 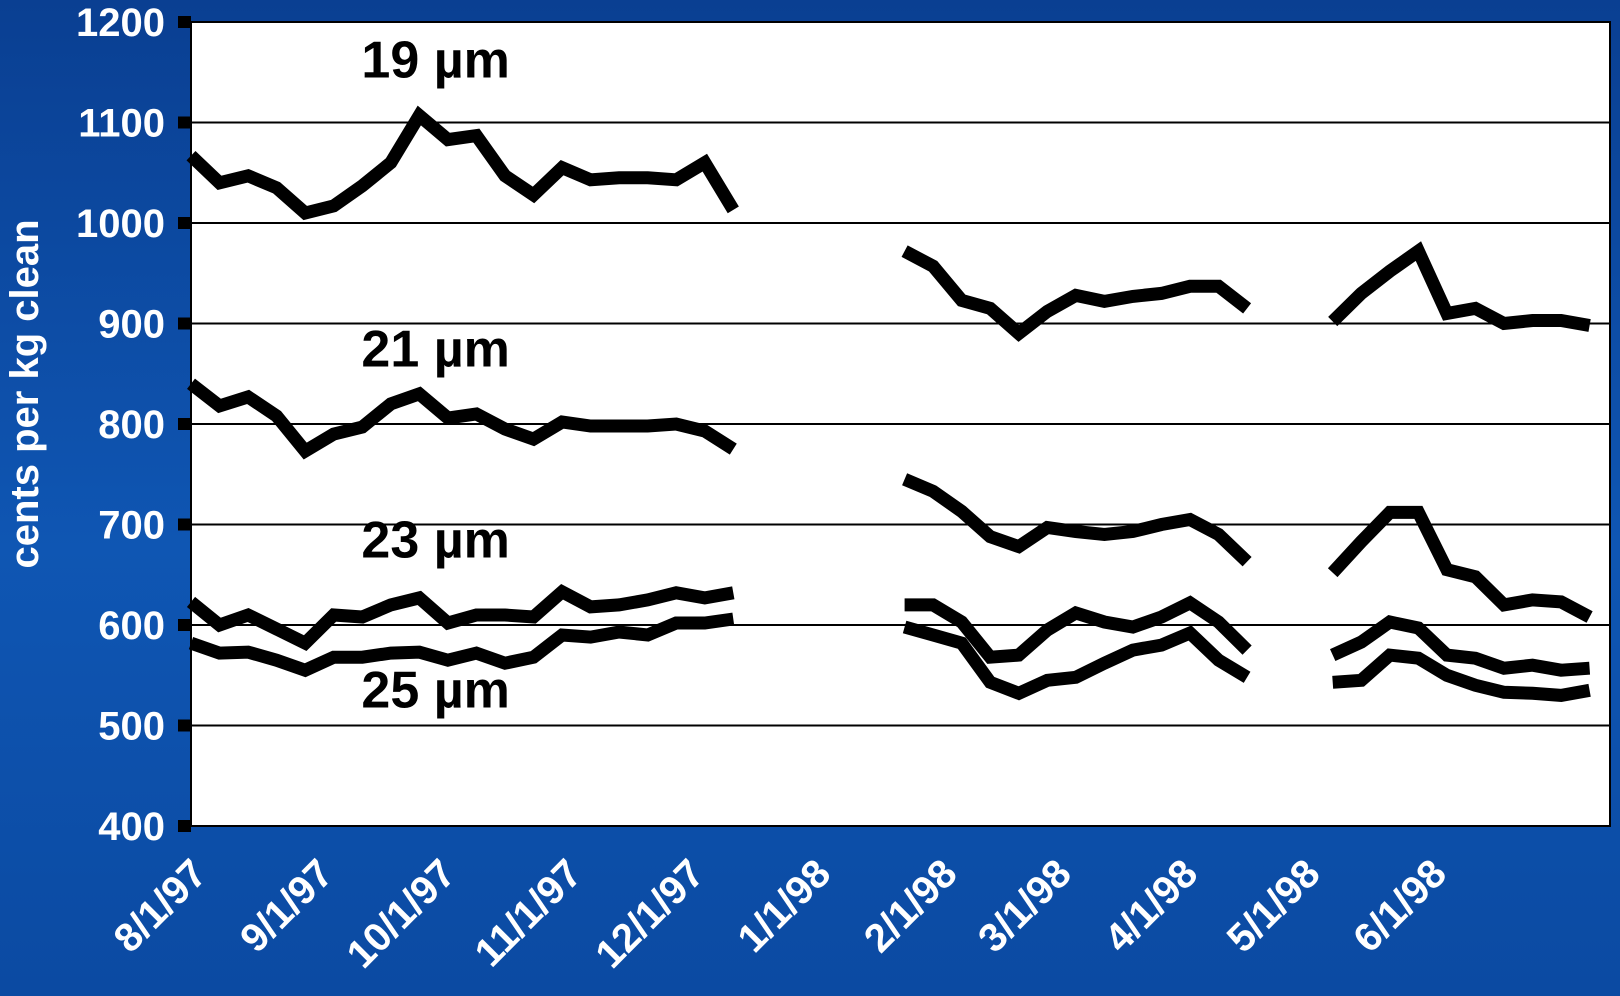 What do you see at coordinates (529, 913) in the screenshot?
I see `x-tick-label-3: 11/1/97` at bounding box center [529, 913].